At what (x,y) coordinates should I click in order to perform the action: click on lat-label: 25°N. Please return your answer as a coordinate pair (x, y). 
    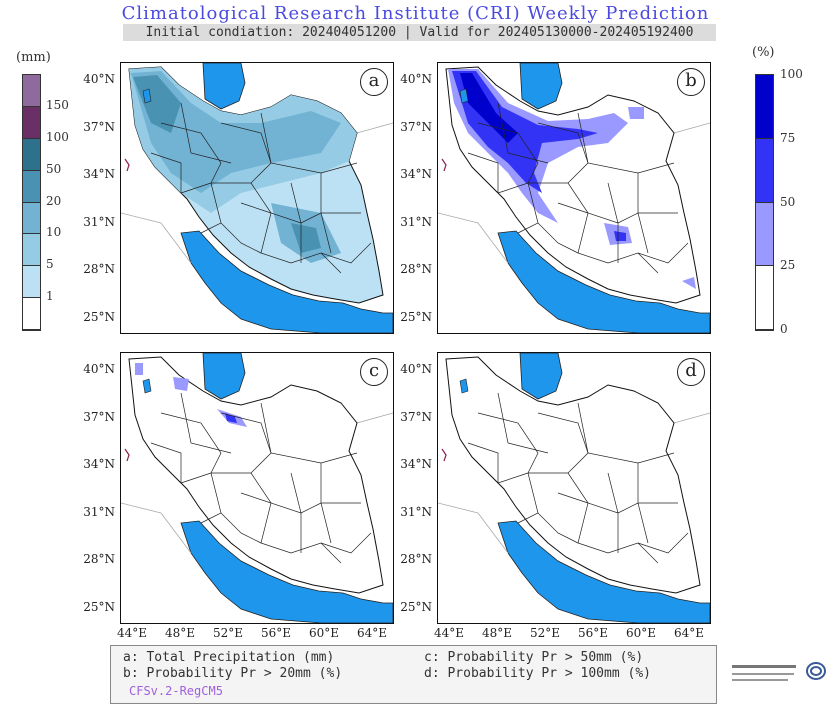
    Looking at the image, I should click on (416, 606).